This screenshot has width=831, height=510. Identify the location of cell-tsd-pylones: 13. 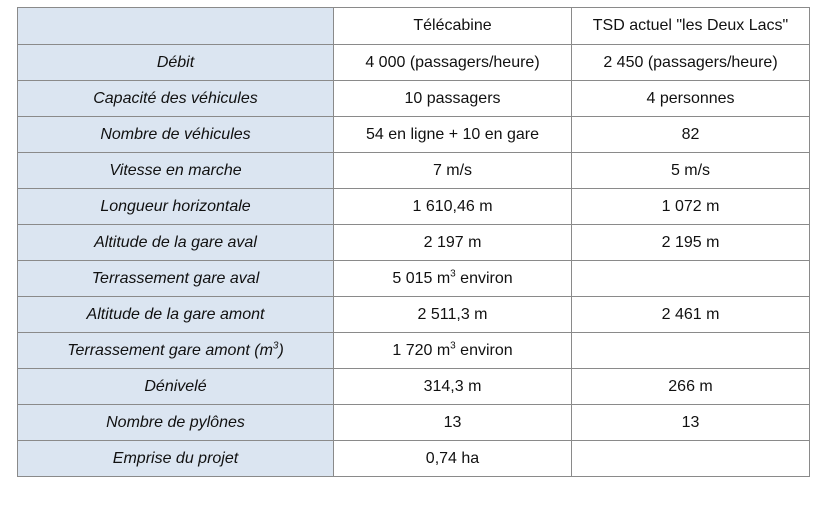
(690, 422).